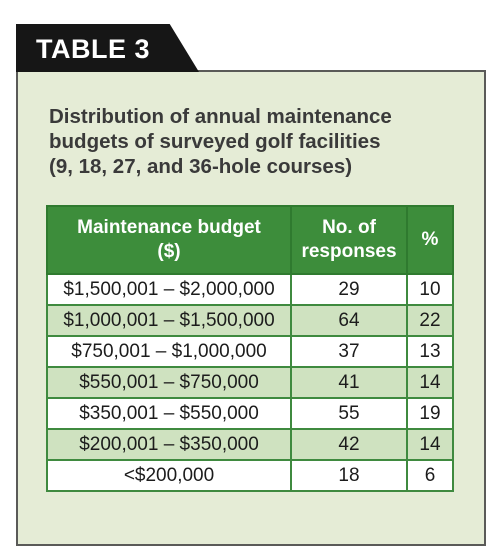 The width and height of the screenshot is (500, 558). Describe the element at coordinates (201, 166) in the screenshot. I see `caption-line-3: (9, 18, 27, and 36-hole courses)` at that location.